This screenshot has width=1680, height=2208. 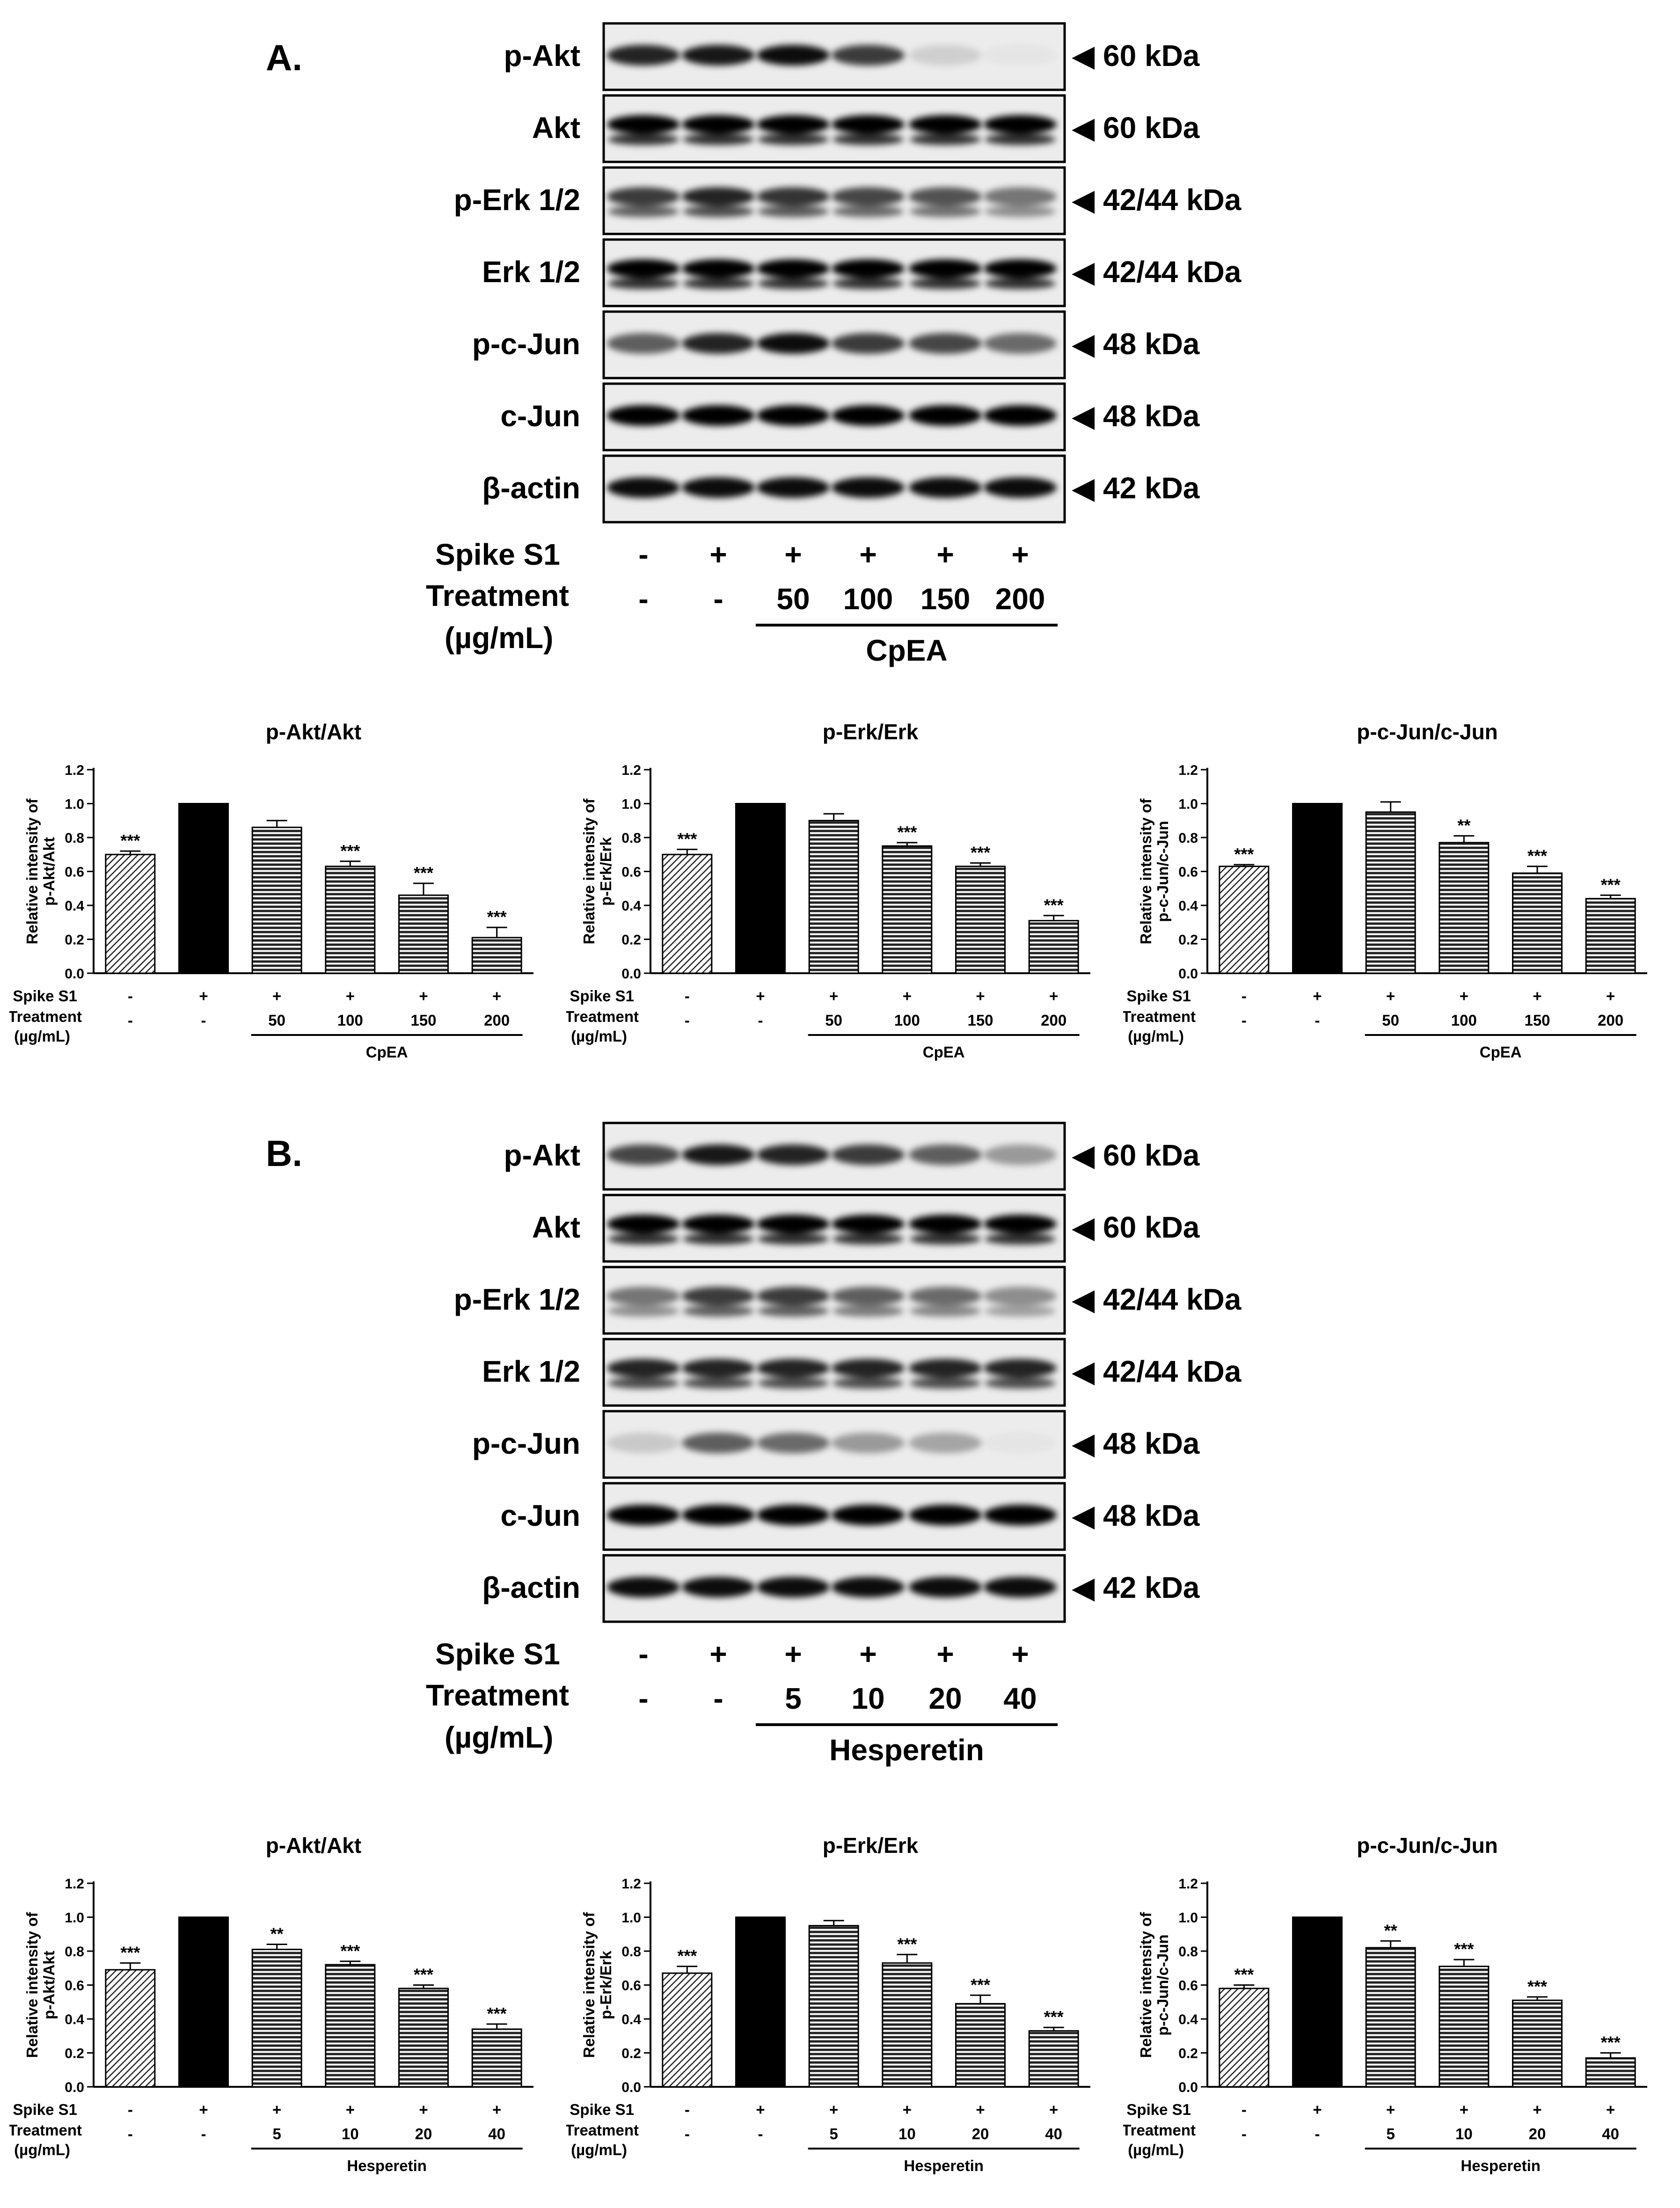 What do you see at coordinates (1157, 200) in the screenshot?
I see `kda-label-2: ◀ 42/44 kDa` at bounding box center [1157, 200].